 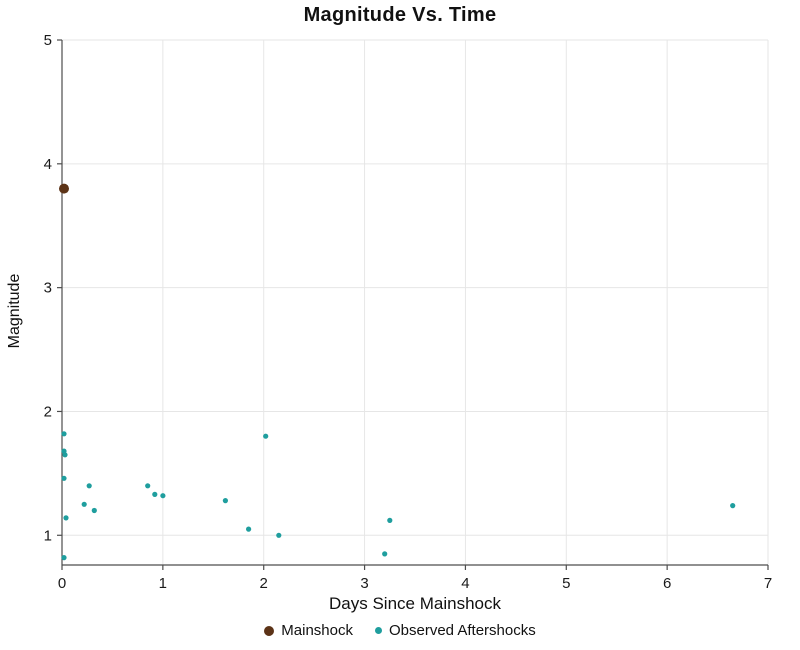 I want to click on y-tick-label-4: 4, so click(x=48, y=164).